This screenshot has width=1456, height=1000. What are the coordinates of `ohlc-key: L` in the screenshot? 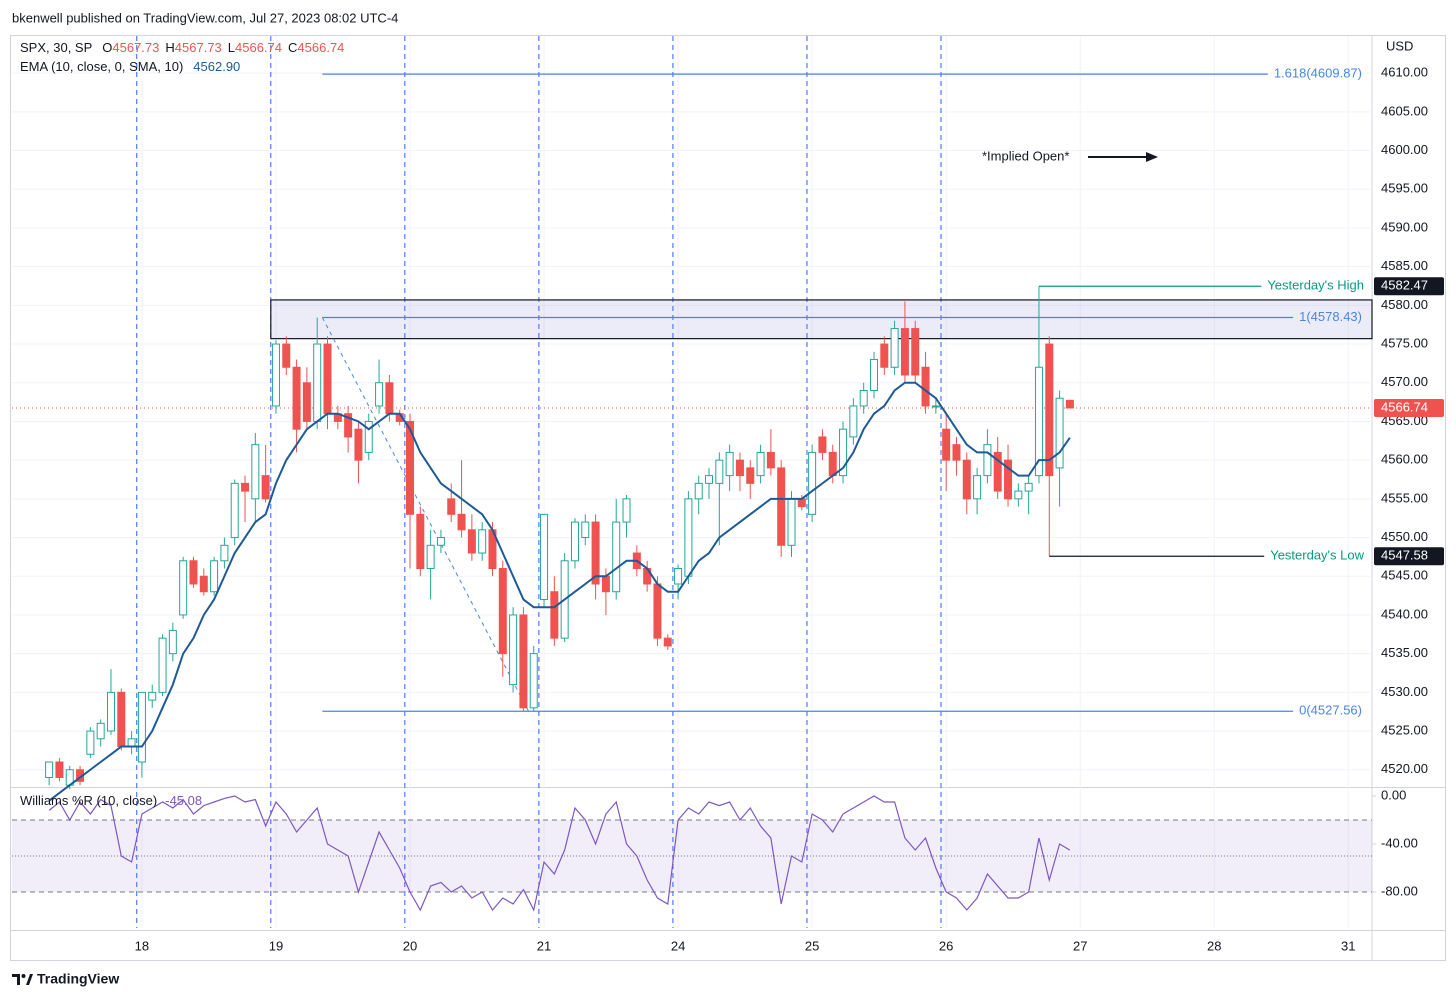 It's located at (231, 47).